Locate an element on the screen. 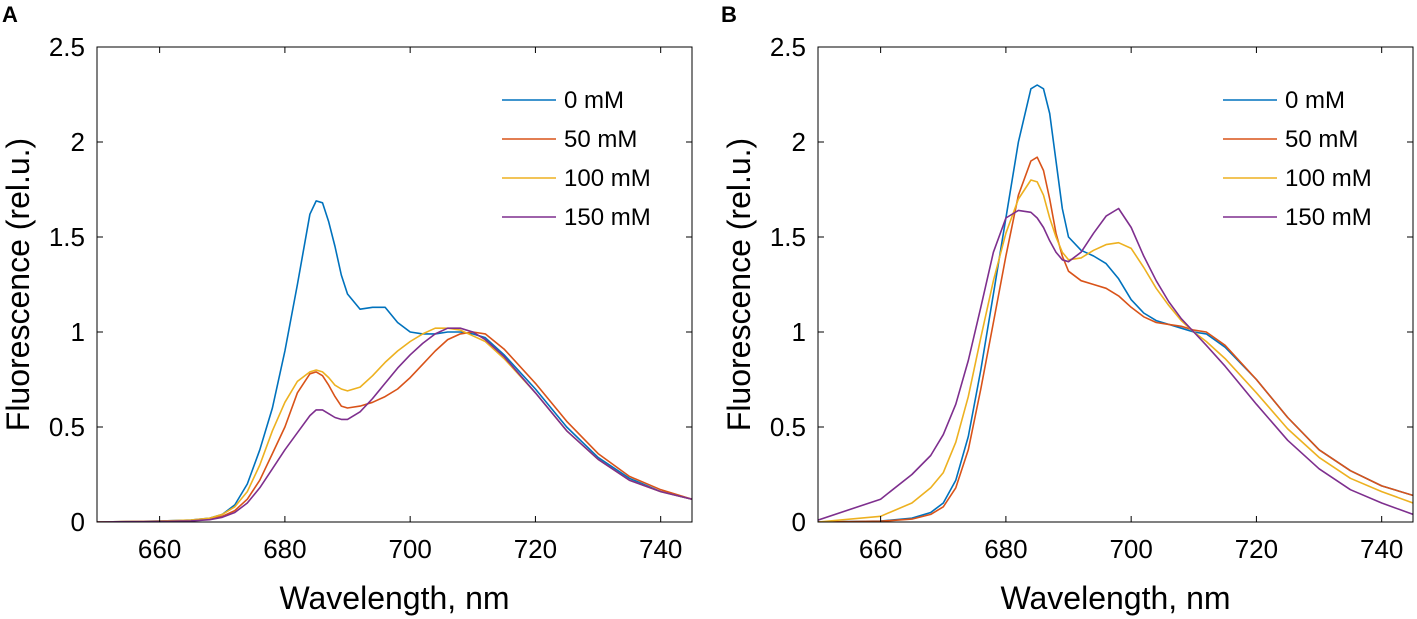 The image size is (1417, 619). panel-label-b: B is located at coordinates (729, 14).